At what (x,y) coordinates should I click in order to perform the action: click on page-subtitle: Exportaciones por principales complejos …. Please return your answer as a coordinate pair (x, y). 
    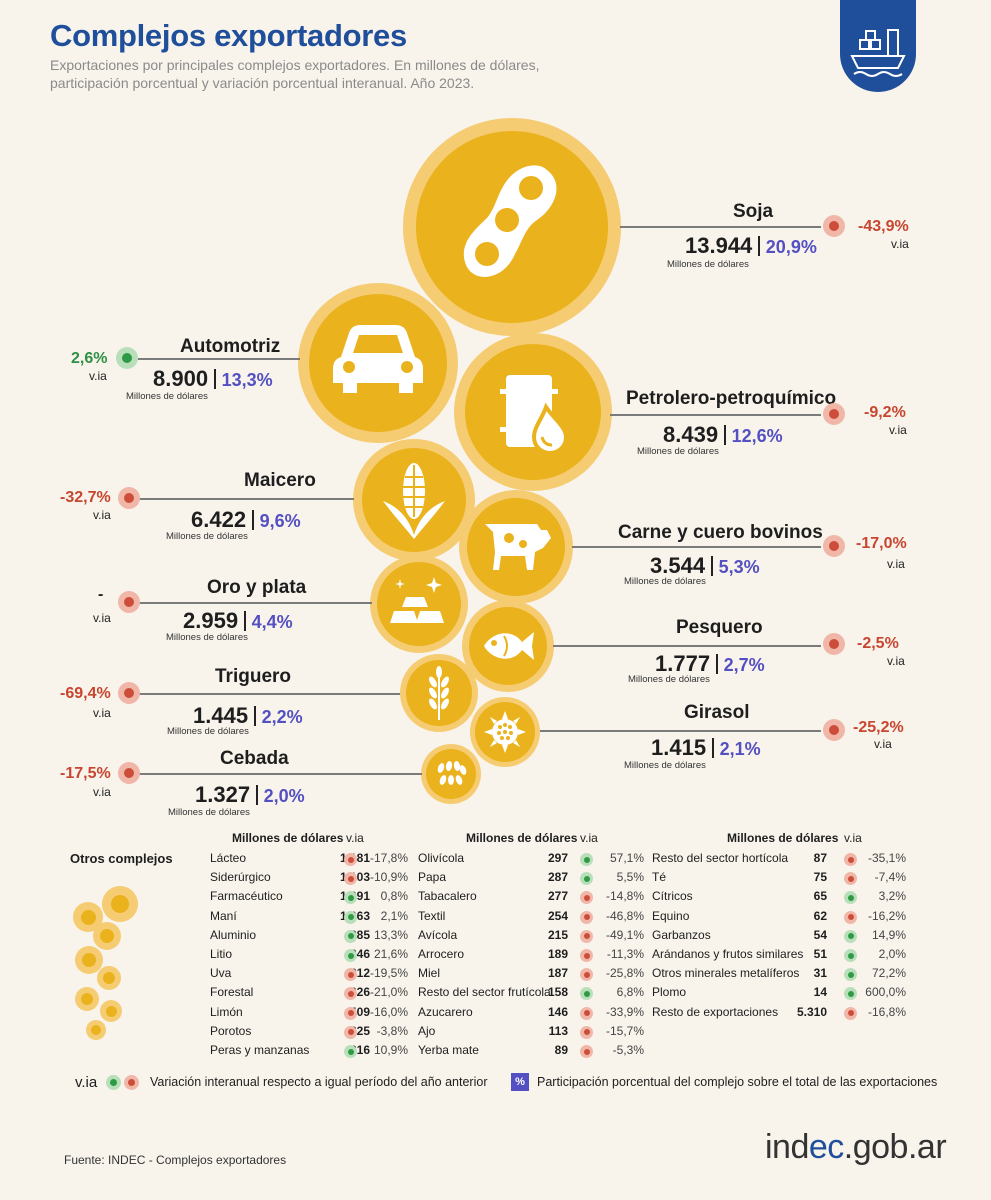
    Looking at the image, I should click on (295, 74).